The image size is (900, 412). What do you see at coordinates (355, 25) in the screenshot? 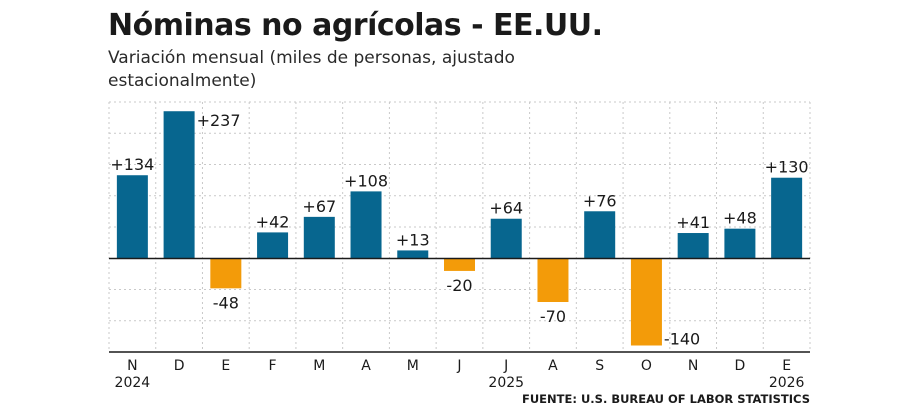
I see `chart-title: Nóminas no agrícolas - EE.UU.` at bounding box center [355, 25].